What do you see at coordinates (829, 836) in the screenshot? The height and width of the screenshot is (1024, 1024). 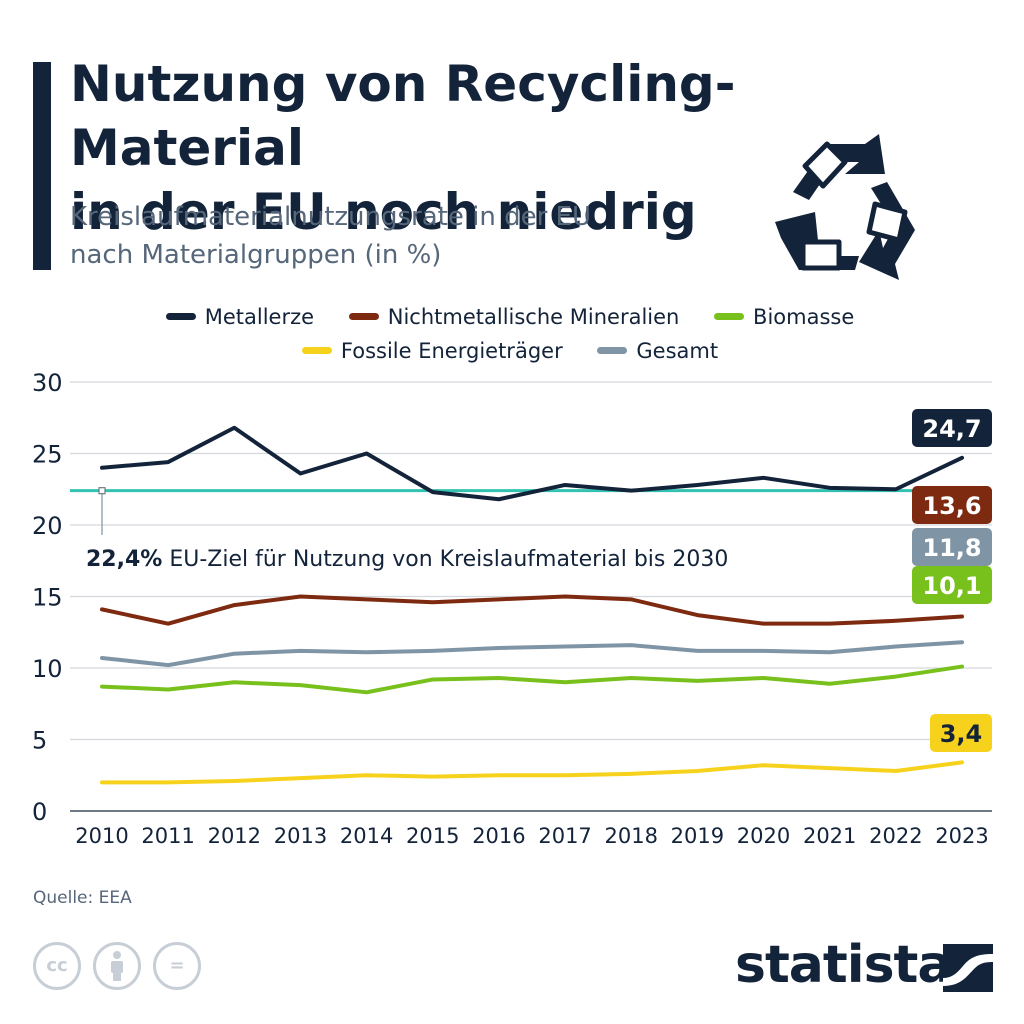 I see `x-tick-label: 2021` at bounding box center [829, 836].